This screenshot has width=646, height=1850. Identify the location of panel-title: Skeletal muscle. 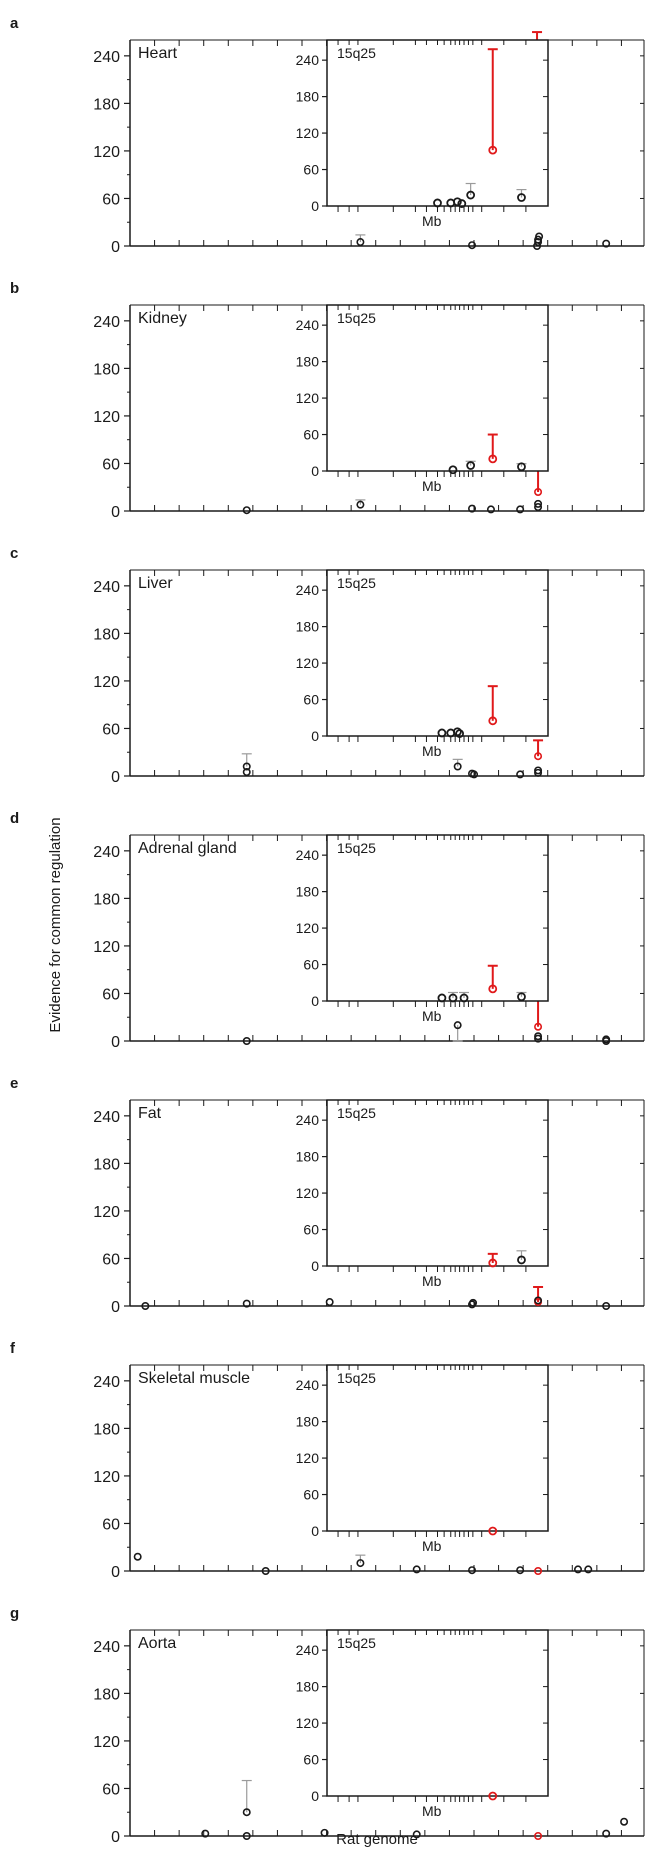
(194, 1378).